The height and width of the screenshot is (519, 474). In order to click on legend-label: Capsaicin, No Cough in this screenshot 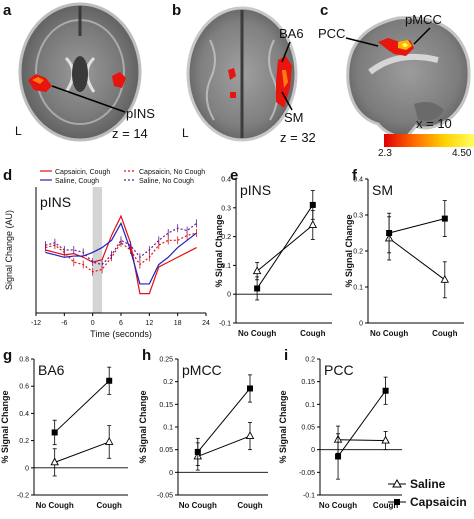, I will do `click(172, 172)`.